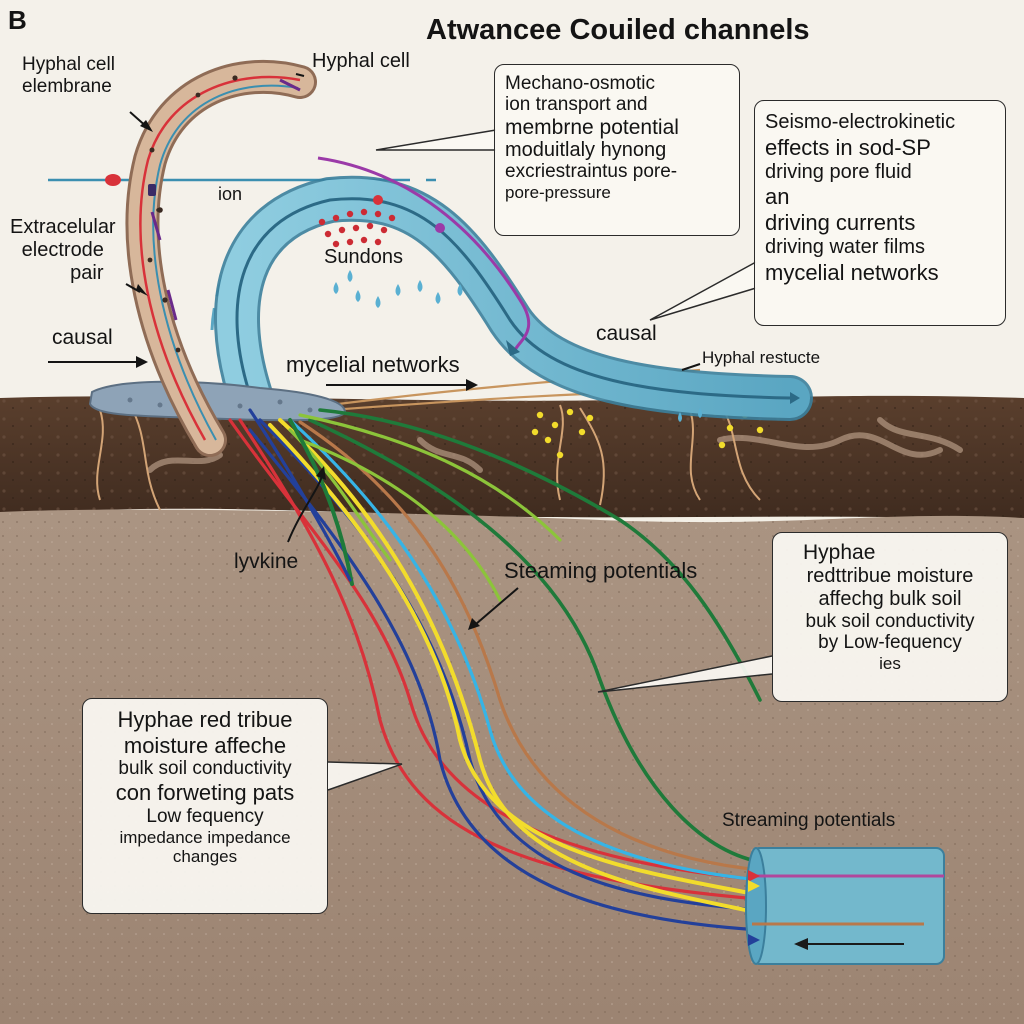 Image resolution: width=1024 pixels, height=1024 pixels. What do you see at coordinates (363, 257) in the screenshot?
I see `label-sundons: Sundons` at bounding box center [363, 257].